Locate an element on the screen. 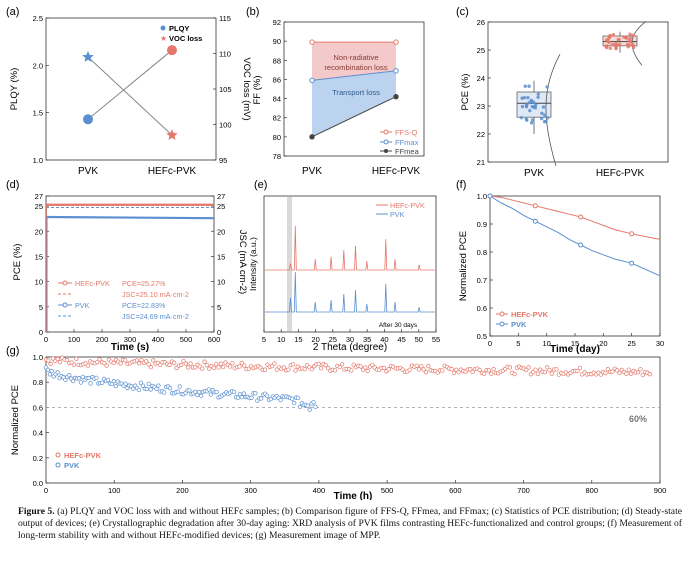 The width and height of the screenshot is (700, 565). panel-c-xcat-1: HEFc-PVK is located at coordinates (620, 173).